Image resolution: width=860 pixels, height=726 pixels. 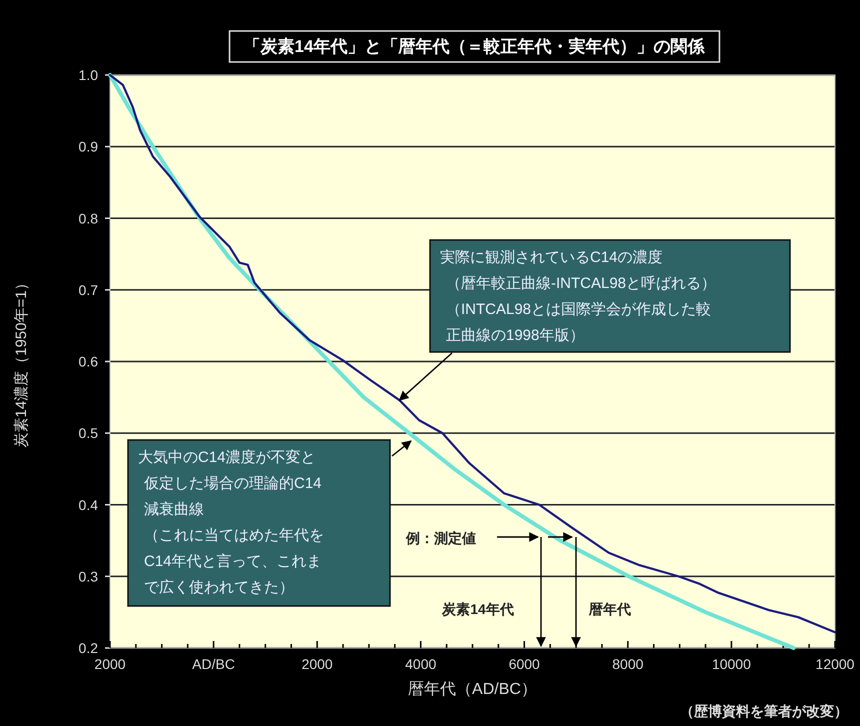 I want to click on annotation: 炭素14年代, so click(x=477, y=609).